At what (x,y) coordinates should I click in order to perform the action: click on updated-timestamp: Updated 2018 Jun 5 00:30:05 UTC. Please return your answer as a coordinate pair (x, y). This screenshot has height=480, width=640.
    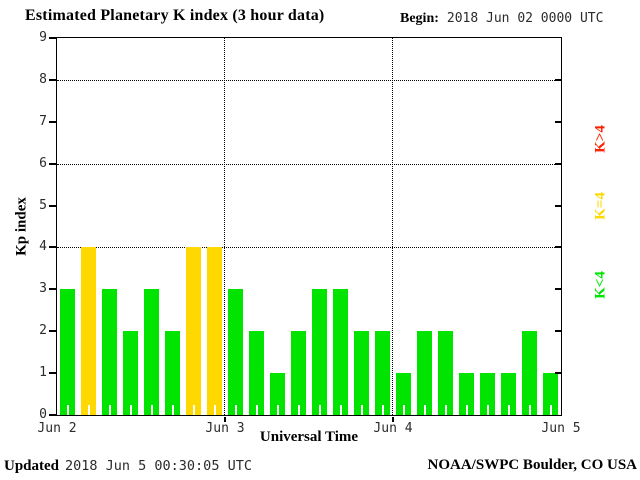
    Looking at the image, I should click on (128, 466).